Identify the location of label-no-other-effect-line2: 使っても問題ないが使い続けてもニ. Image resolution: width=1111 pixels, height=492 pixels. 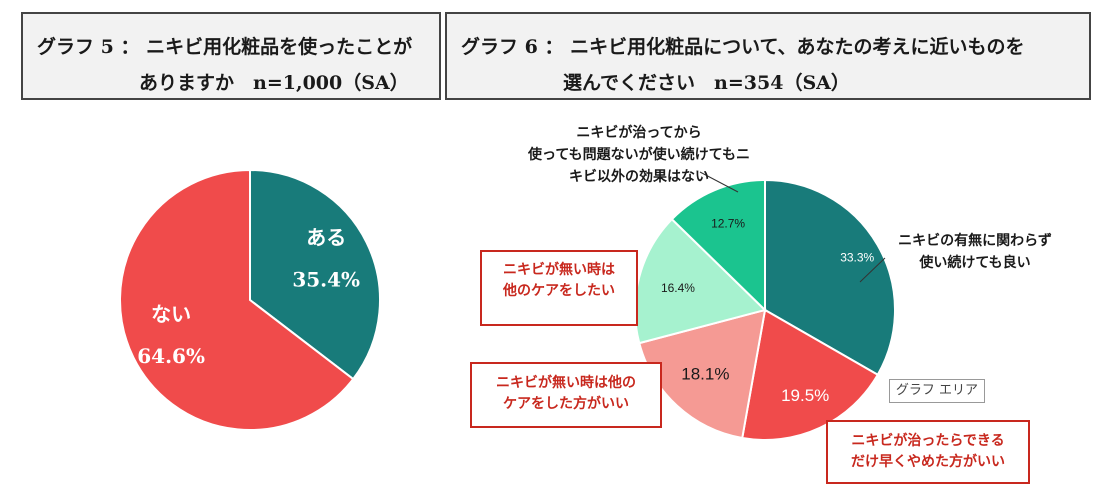
(639, 155).